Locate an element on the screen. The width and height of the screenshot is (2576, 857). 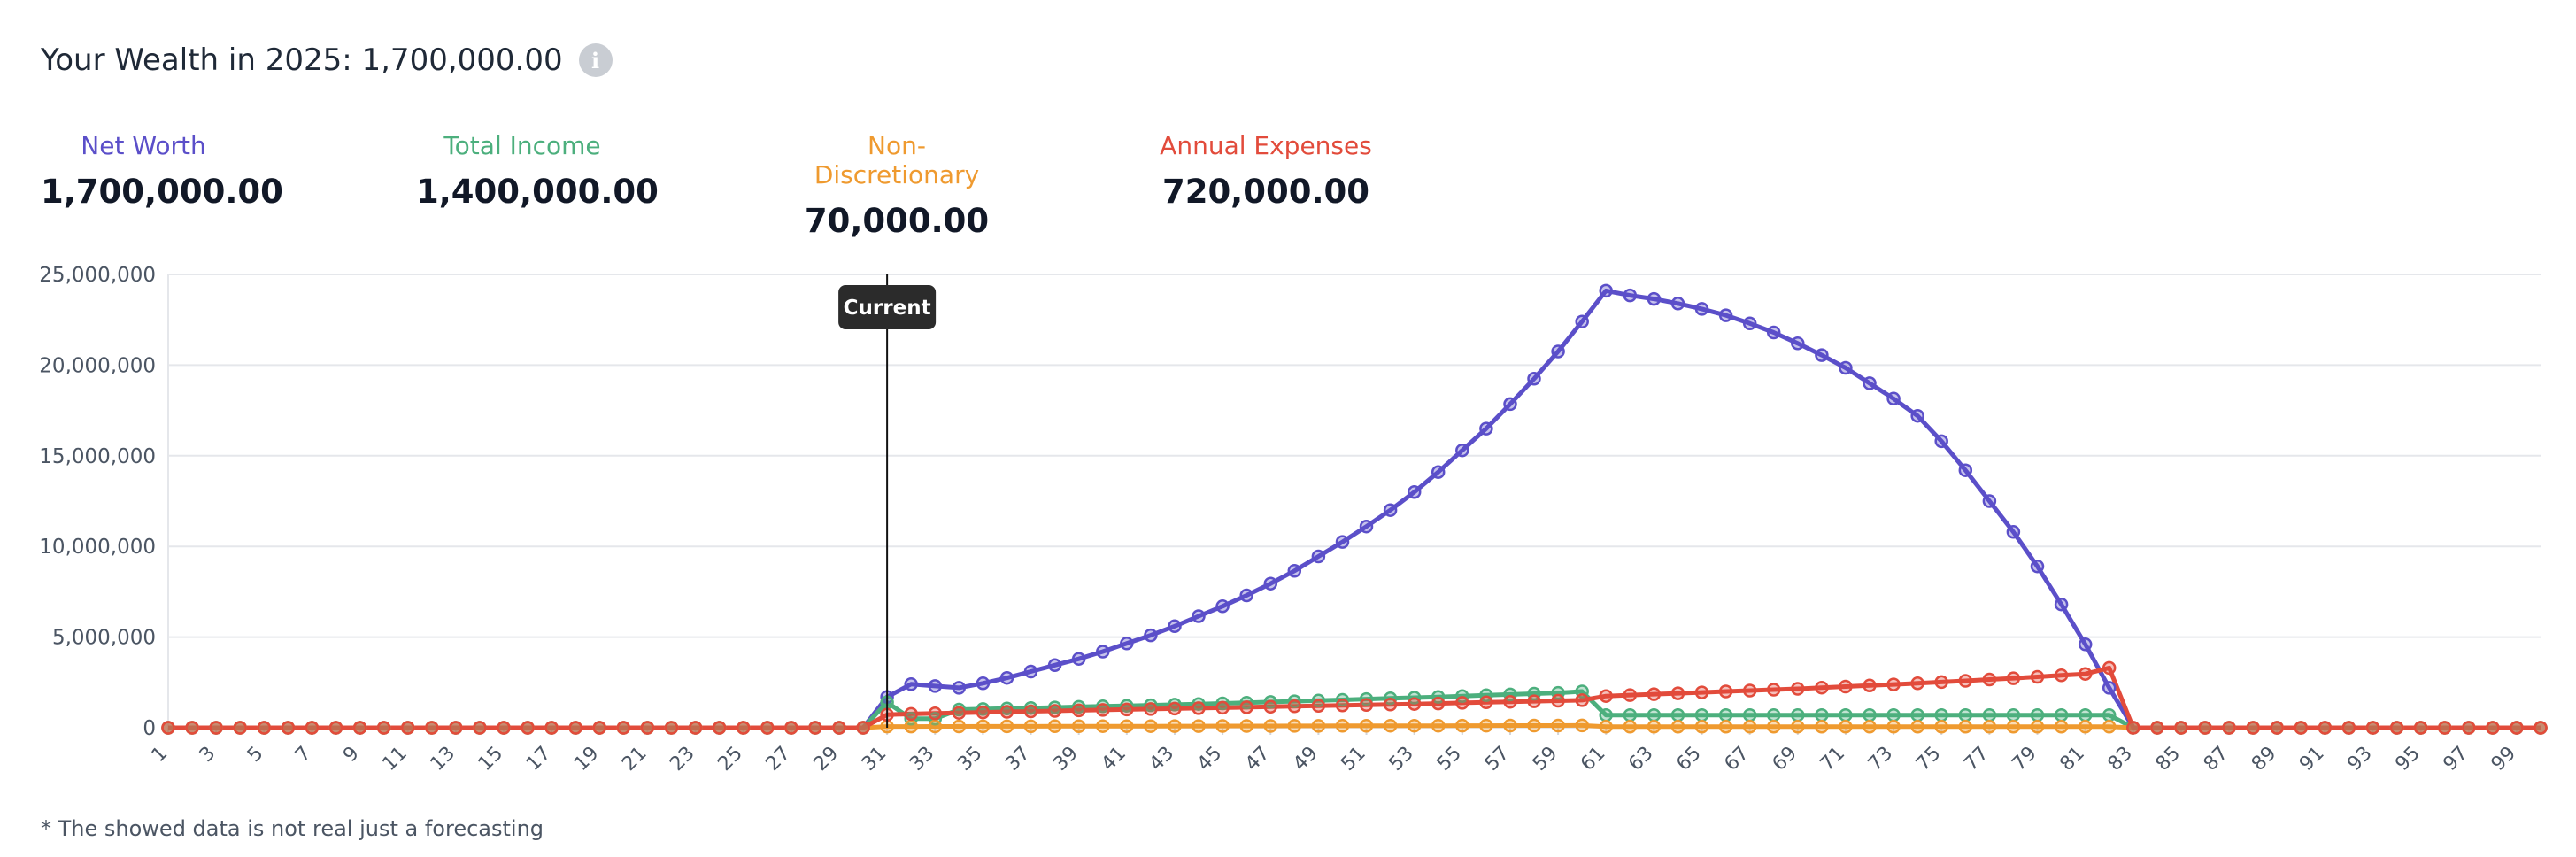
x-tick-label: 13 is located at coordinates (443, 759).